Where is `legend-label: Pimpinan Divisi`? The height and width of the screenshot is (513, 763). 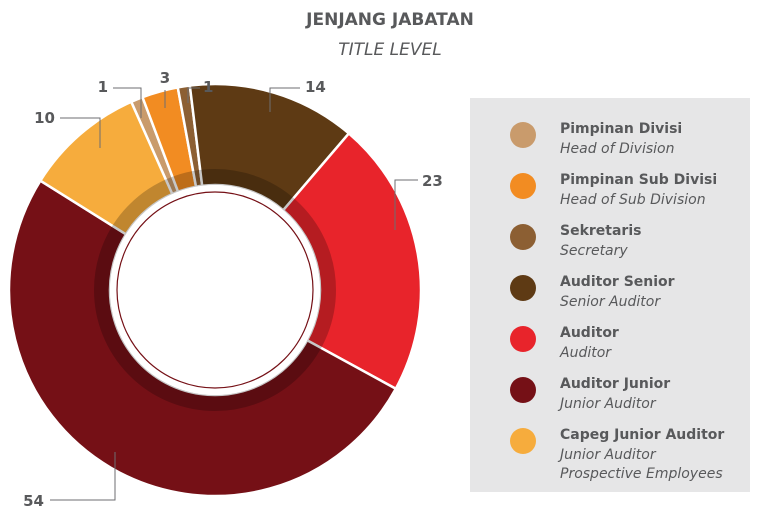 legend-label: Pimpinan Divisi is located at coordinates (621, 129).